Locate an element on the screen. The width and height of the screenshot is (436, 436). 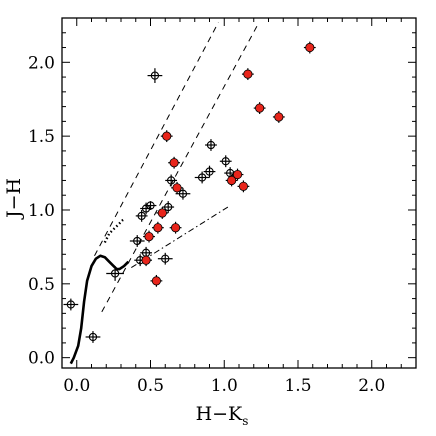
y-axis-title: J−H is located at coordinates (14, 199).